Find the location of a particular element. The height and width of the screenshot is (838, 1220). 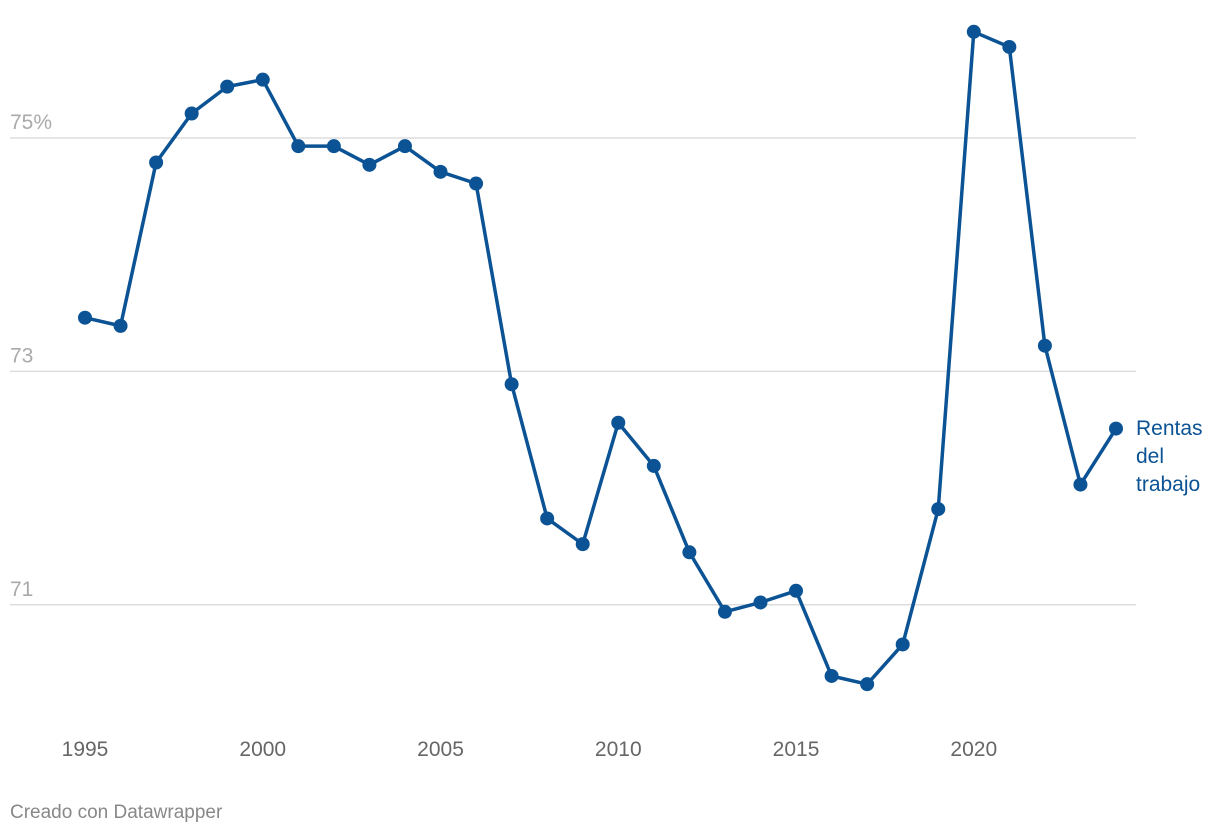

y-tick-label: 75% is located at coordinates (31, 122).